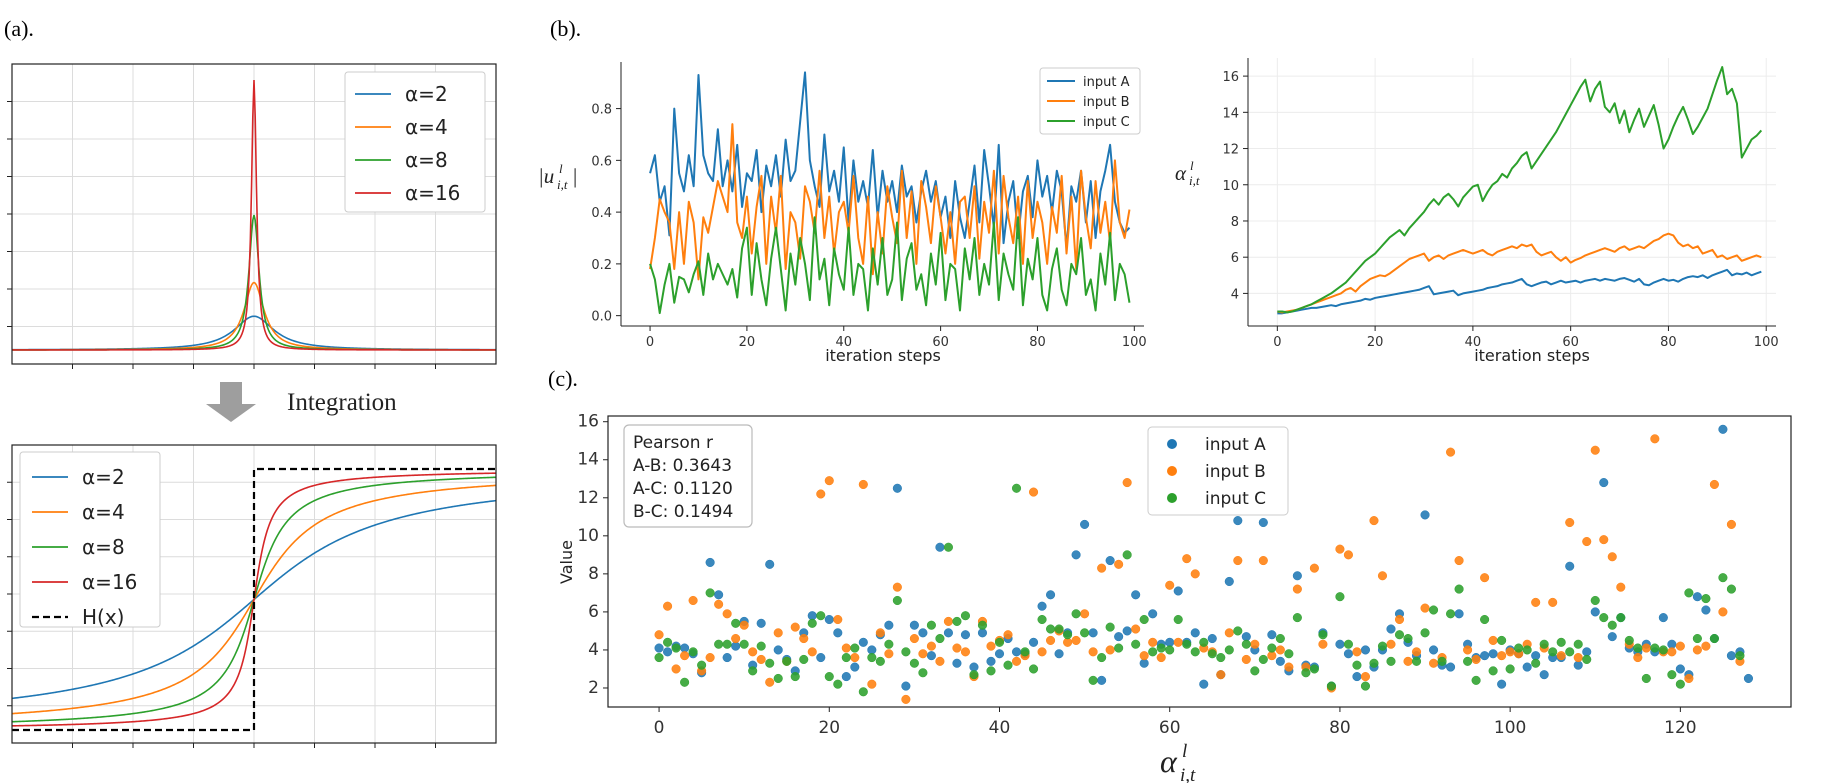  What do you see at coordinates (1230, 113) in the screenshot?
I see `y-tick-label: 14` at bounding box center [1230, 113].